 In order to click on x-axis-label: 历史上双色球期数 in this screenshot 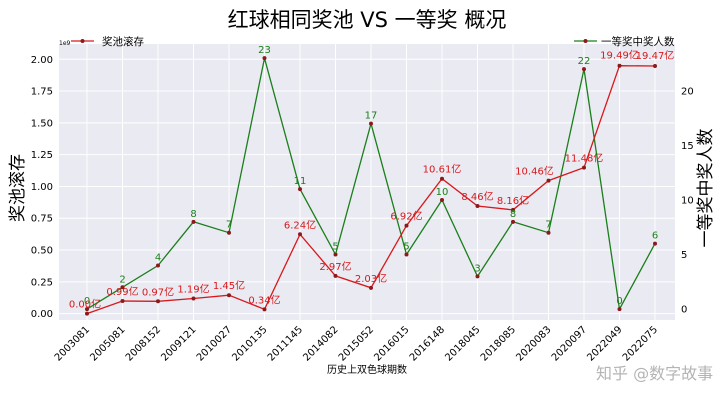, I will do `click(367, 369)`.